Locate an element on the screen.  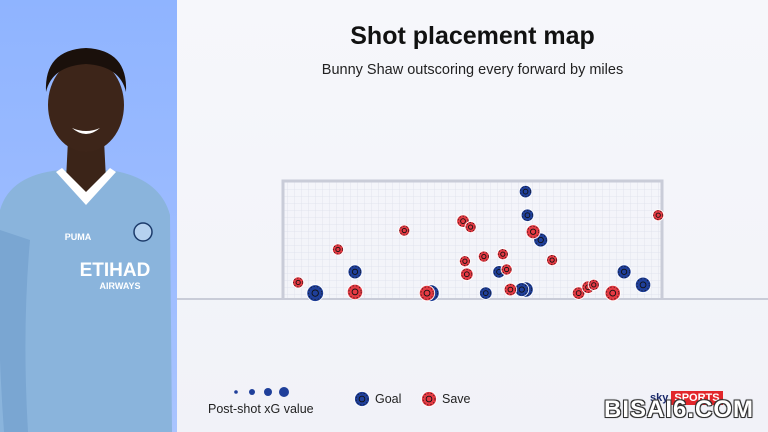
shirt-sponsor-sub: AIRWAYS is located at coordinates (119, 286).